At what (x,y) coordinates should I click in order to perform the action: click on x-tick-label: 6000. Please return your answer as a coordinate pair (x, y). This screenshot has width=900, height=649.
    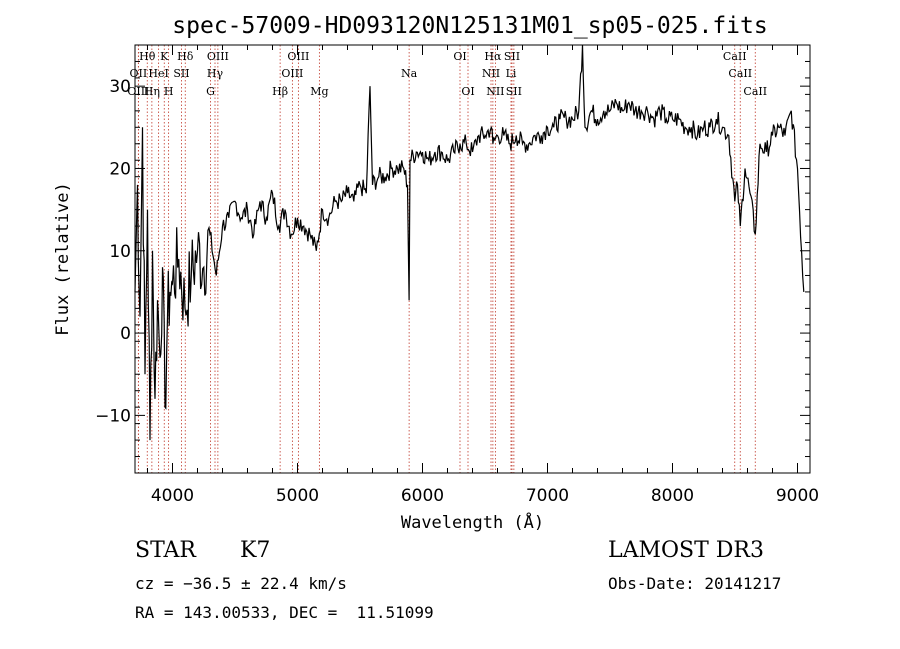
    Looking at the image, I should click on (422, 496).